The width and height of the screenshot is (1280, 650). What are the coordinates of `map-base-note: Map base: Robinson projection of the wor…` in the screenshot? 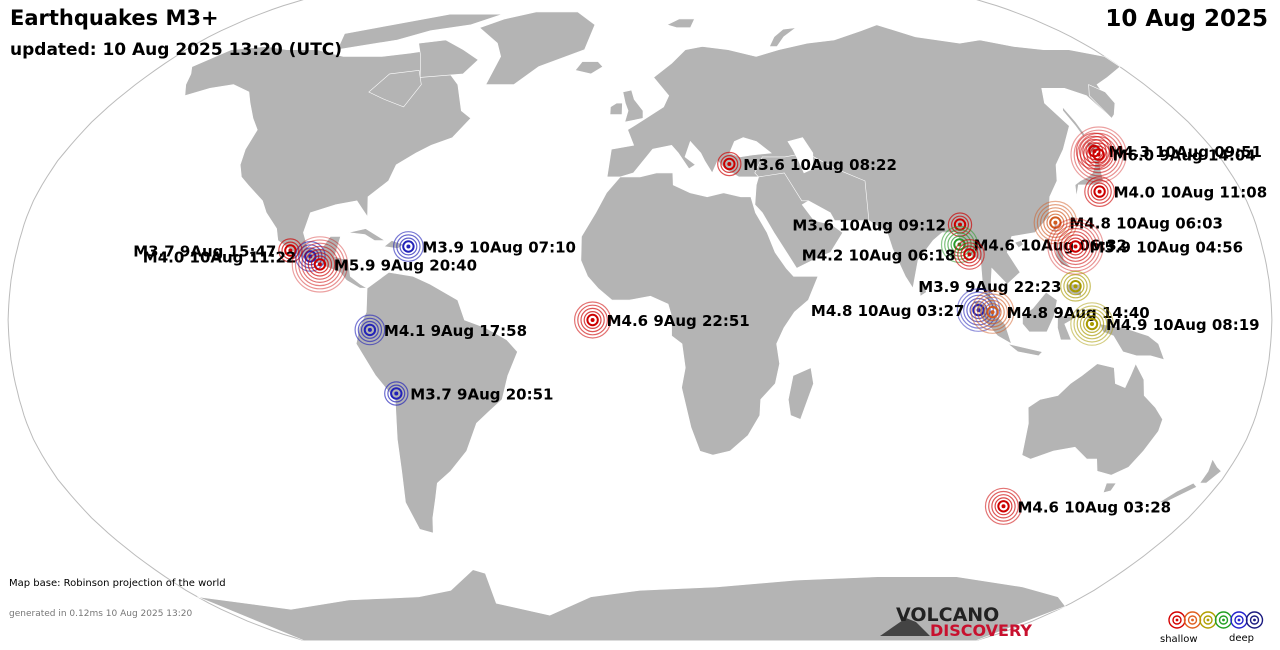 It's located at (117, 583).